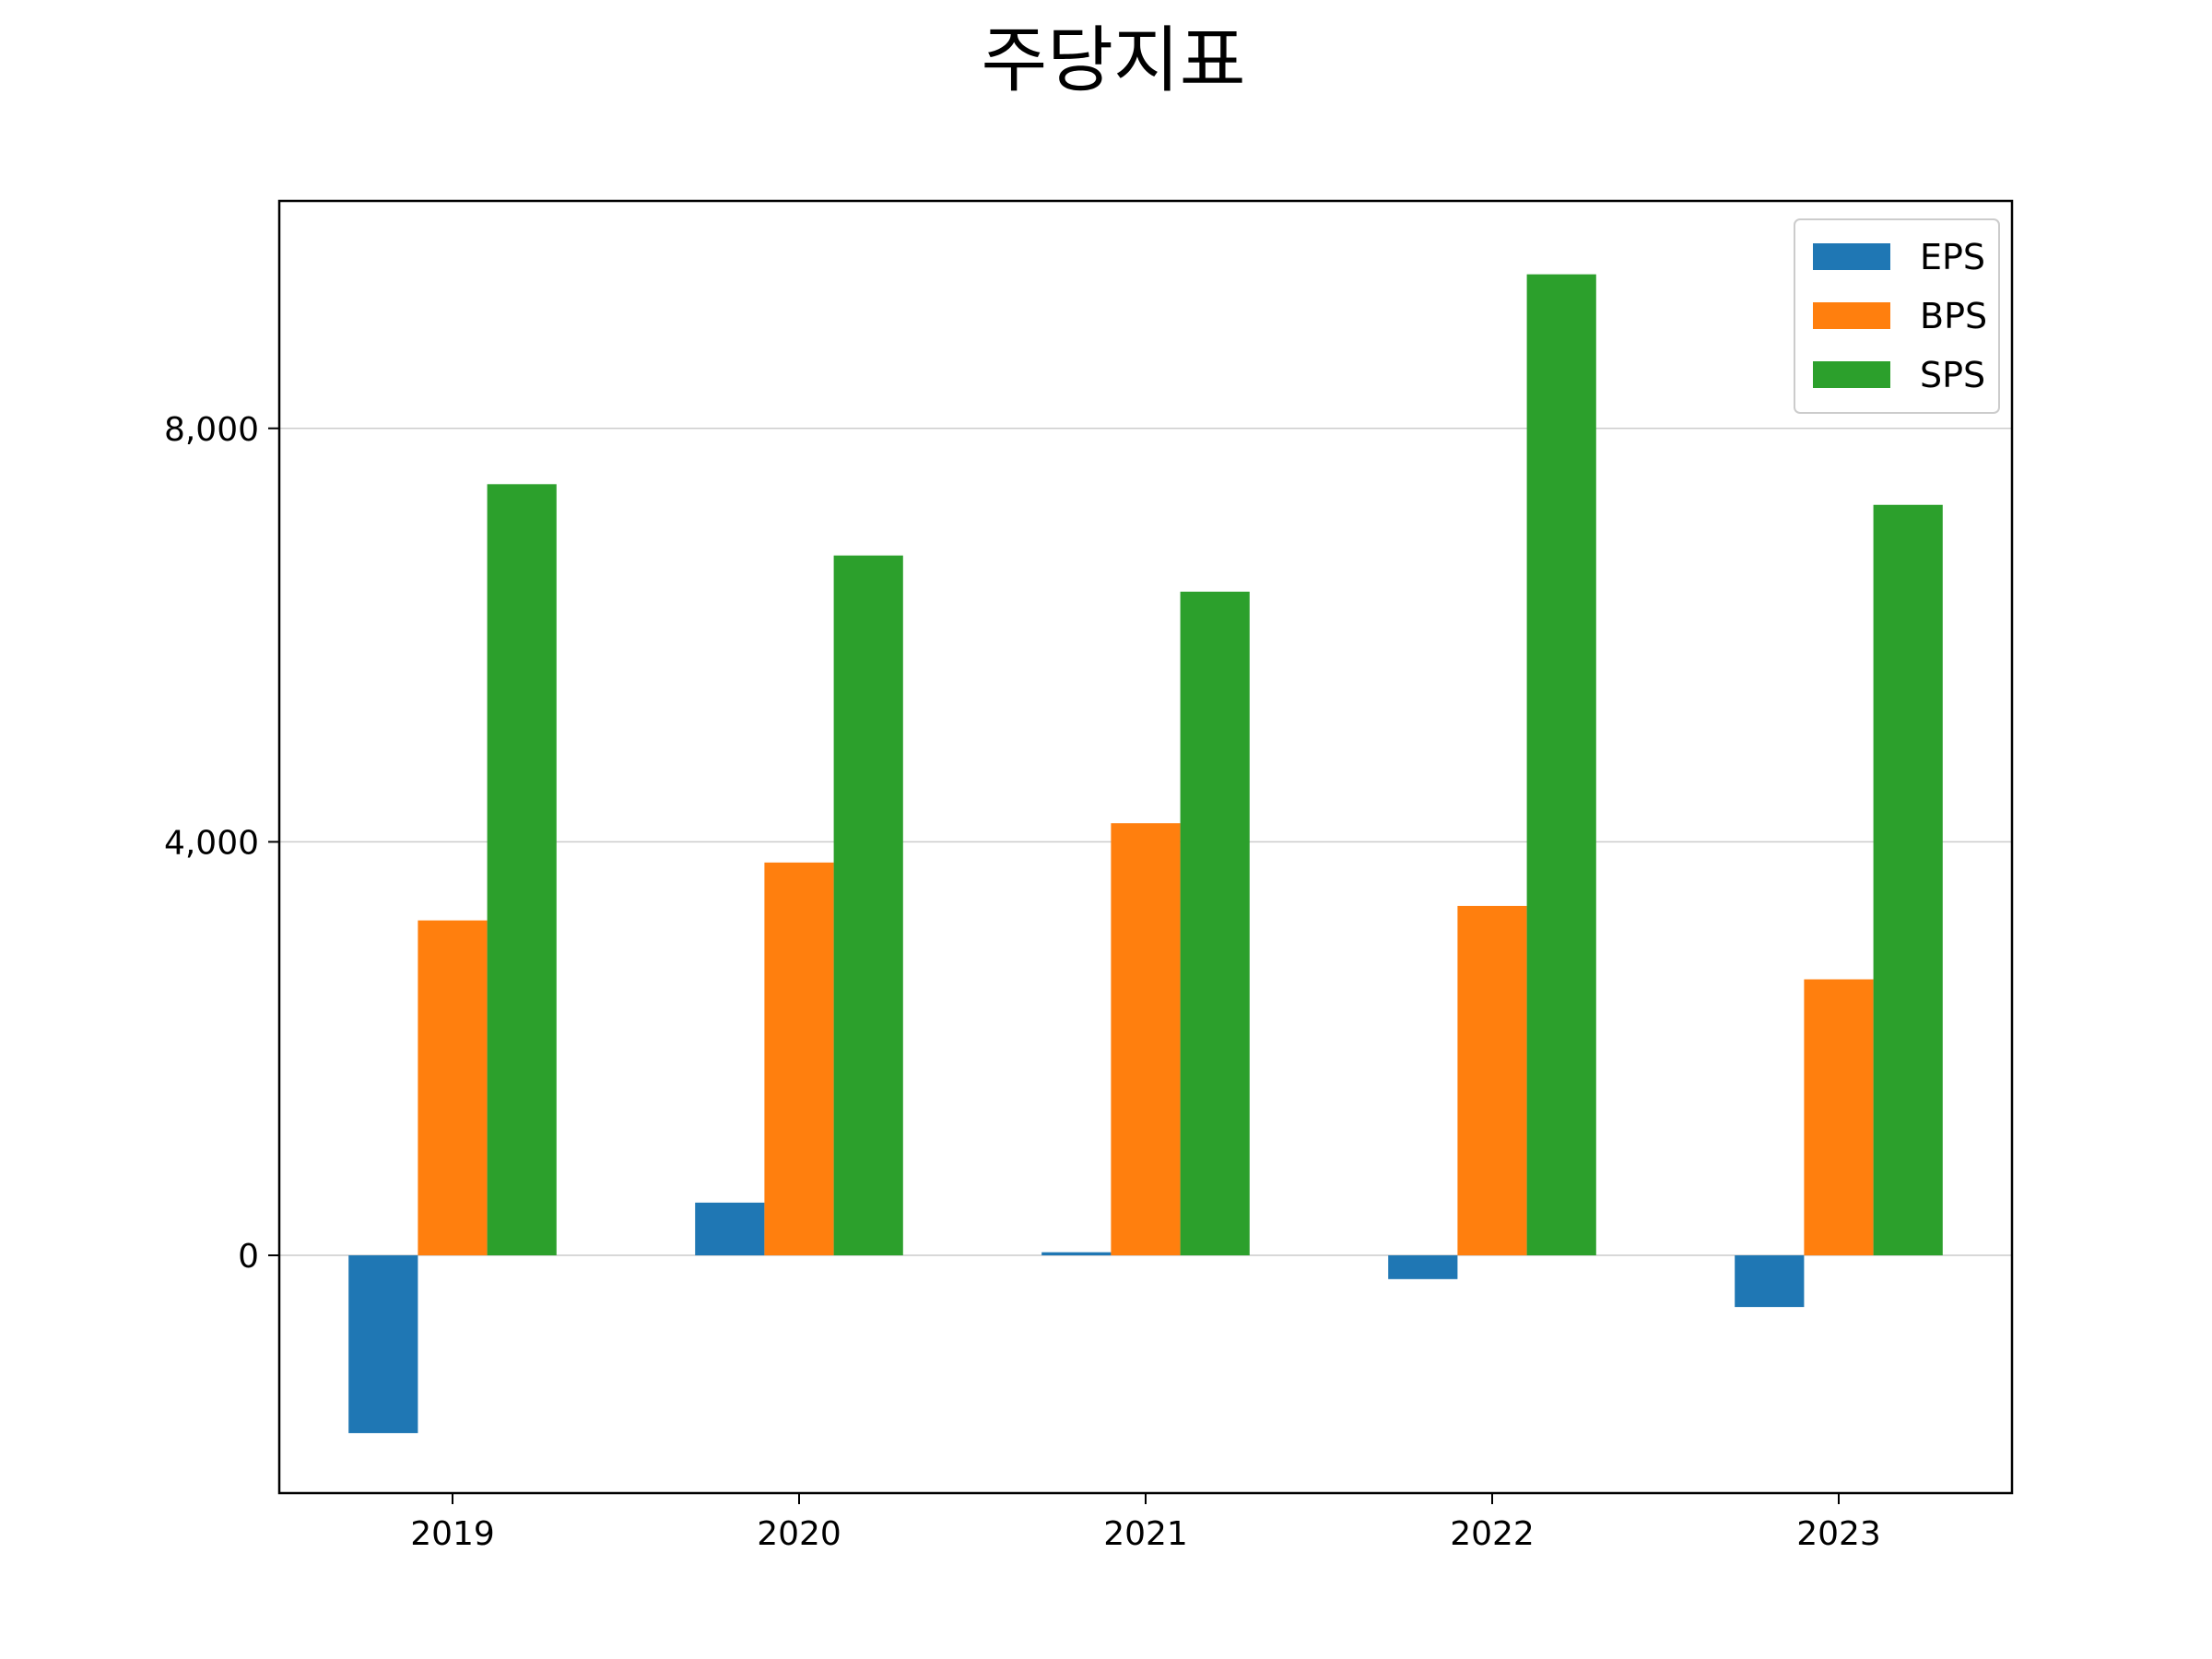 Image resolution: width=2212 pixels, height=1659 pixels. I want to click on legend-swatch-sps, so click(1851, 374).